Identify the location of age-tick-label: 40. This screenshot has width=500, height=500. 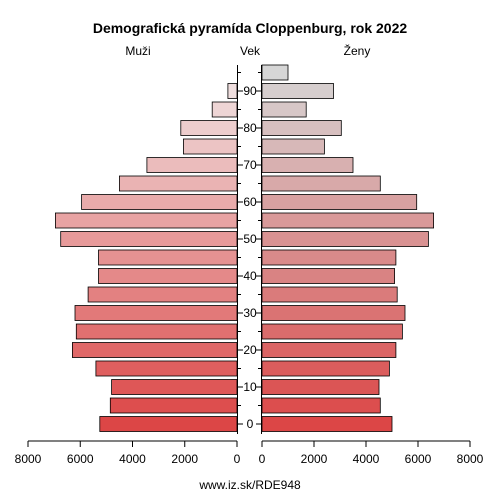
(250, 276).